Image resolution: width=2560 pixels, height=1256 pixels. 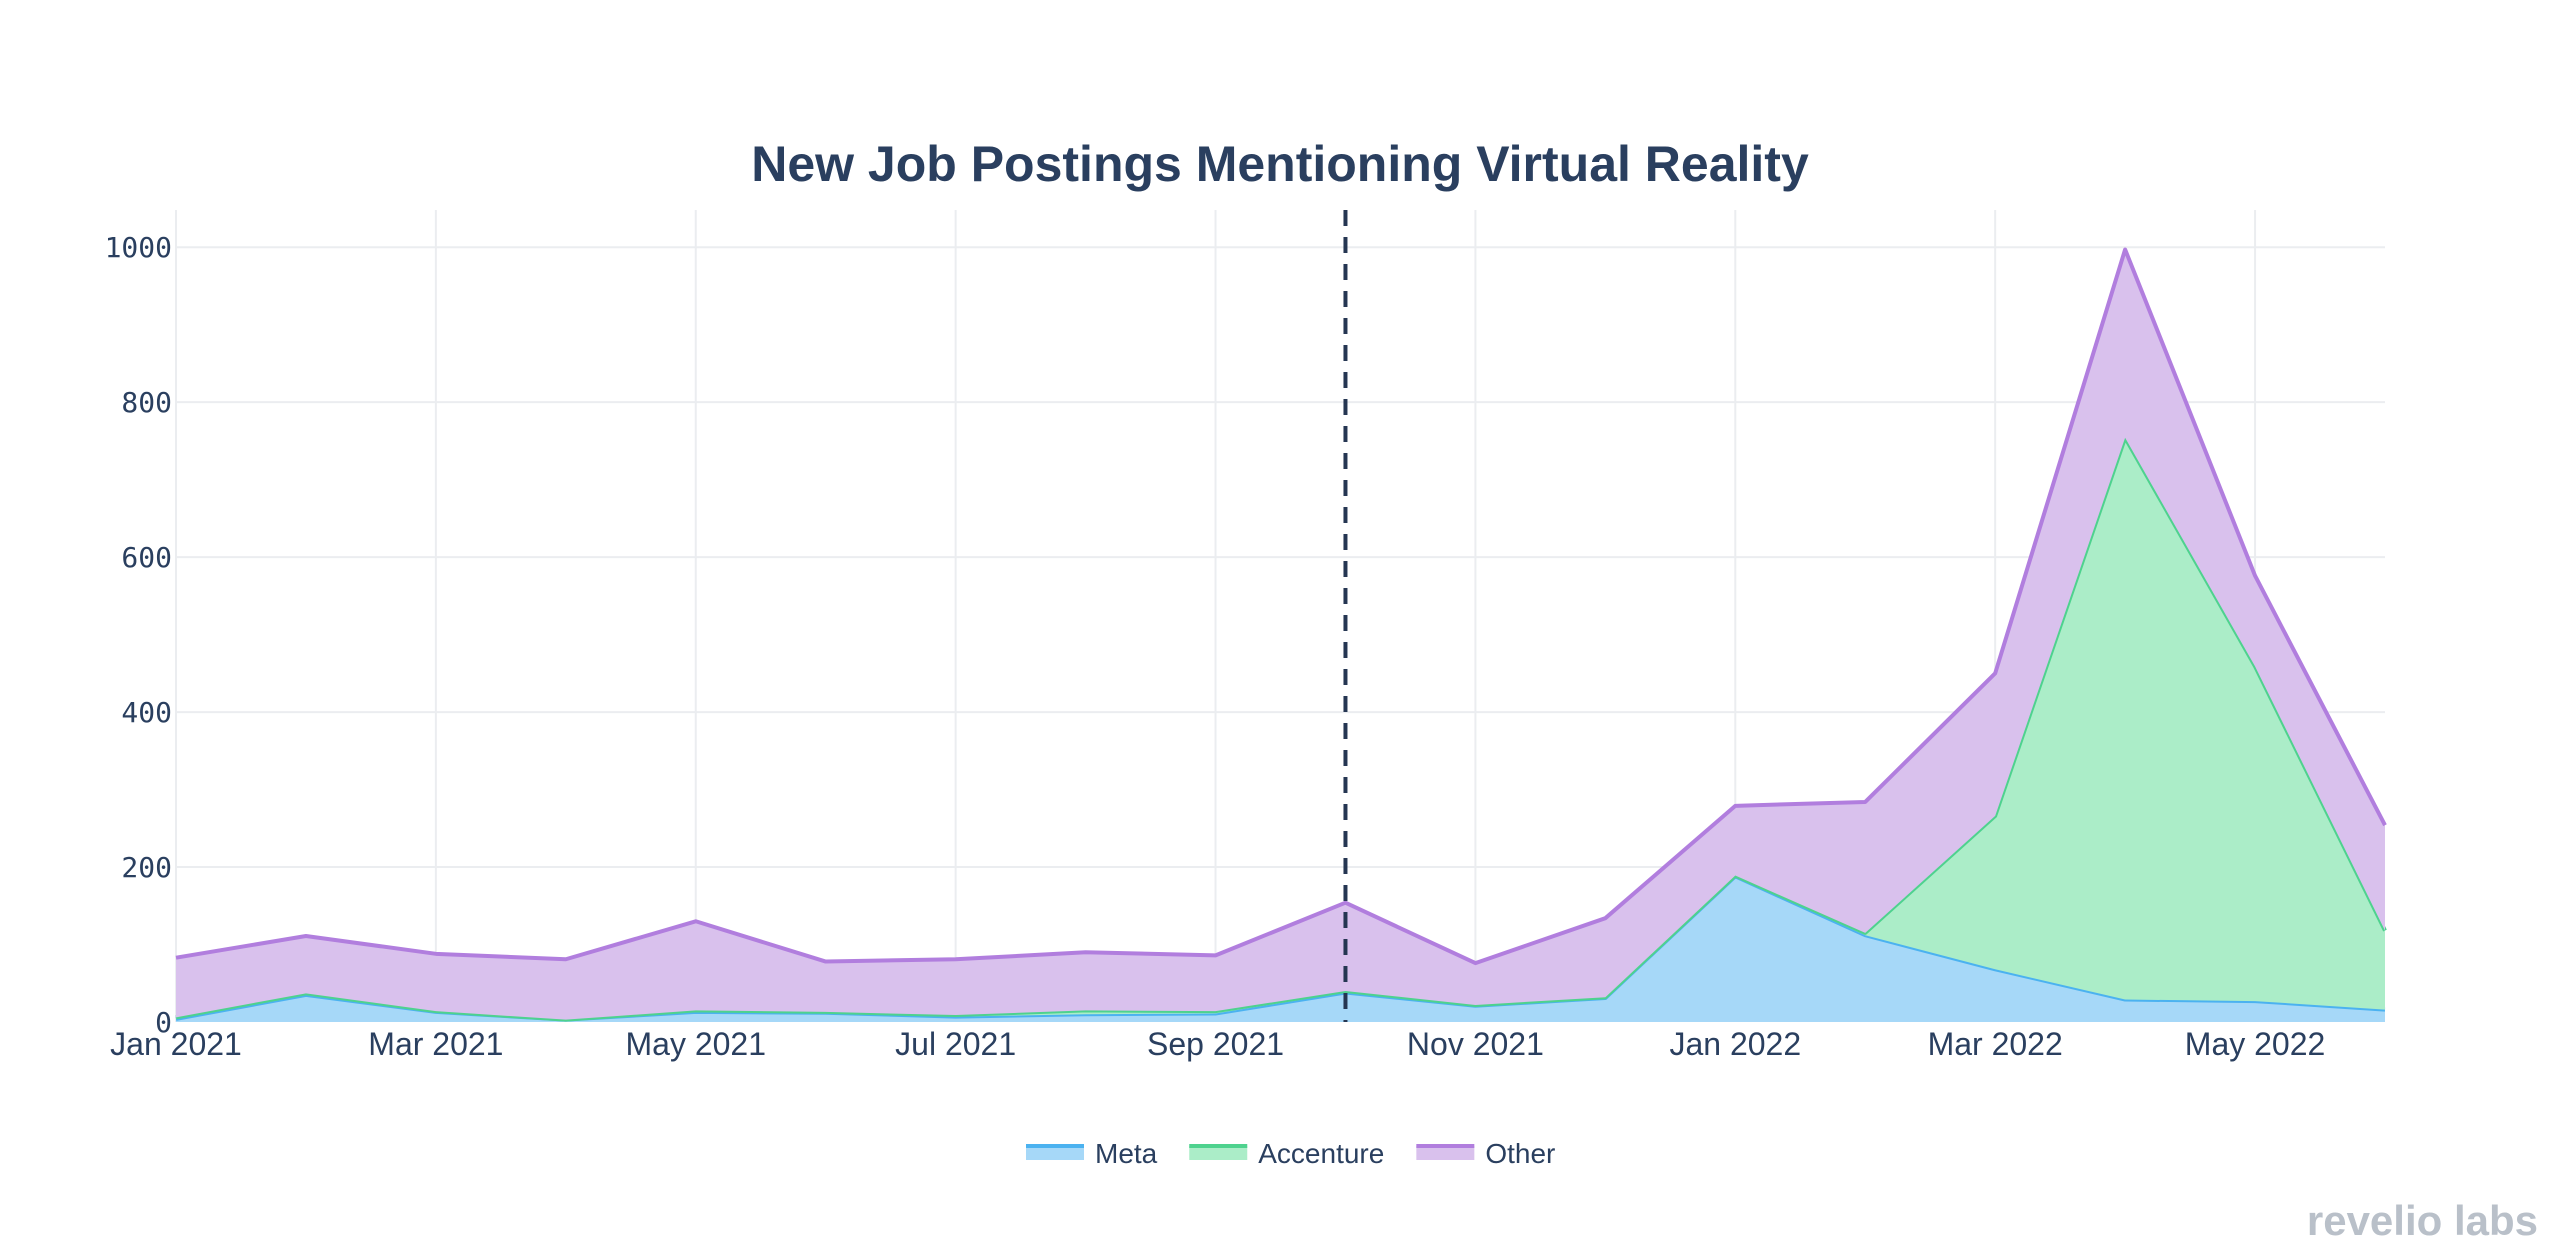 What do you see at coordinates (1126, 1153) in the screenshot?
I see `legend-label-meta: Meta` at bounding box center [1126, 1153].